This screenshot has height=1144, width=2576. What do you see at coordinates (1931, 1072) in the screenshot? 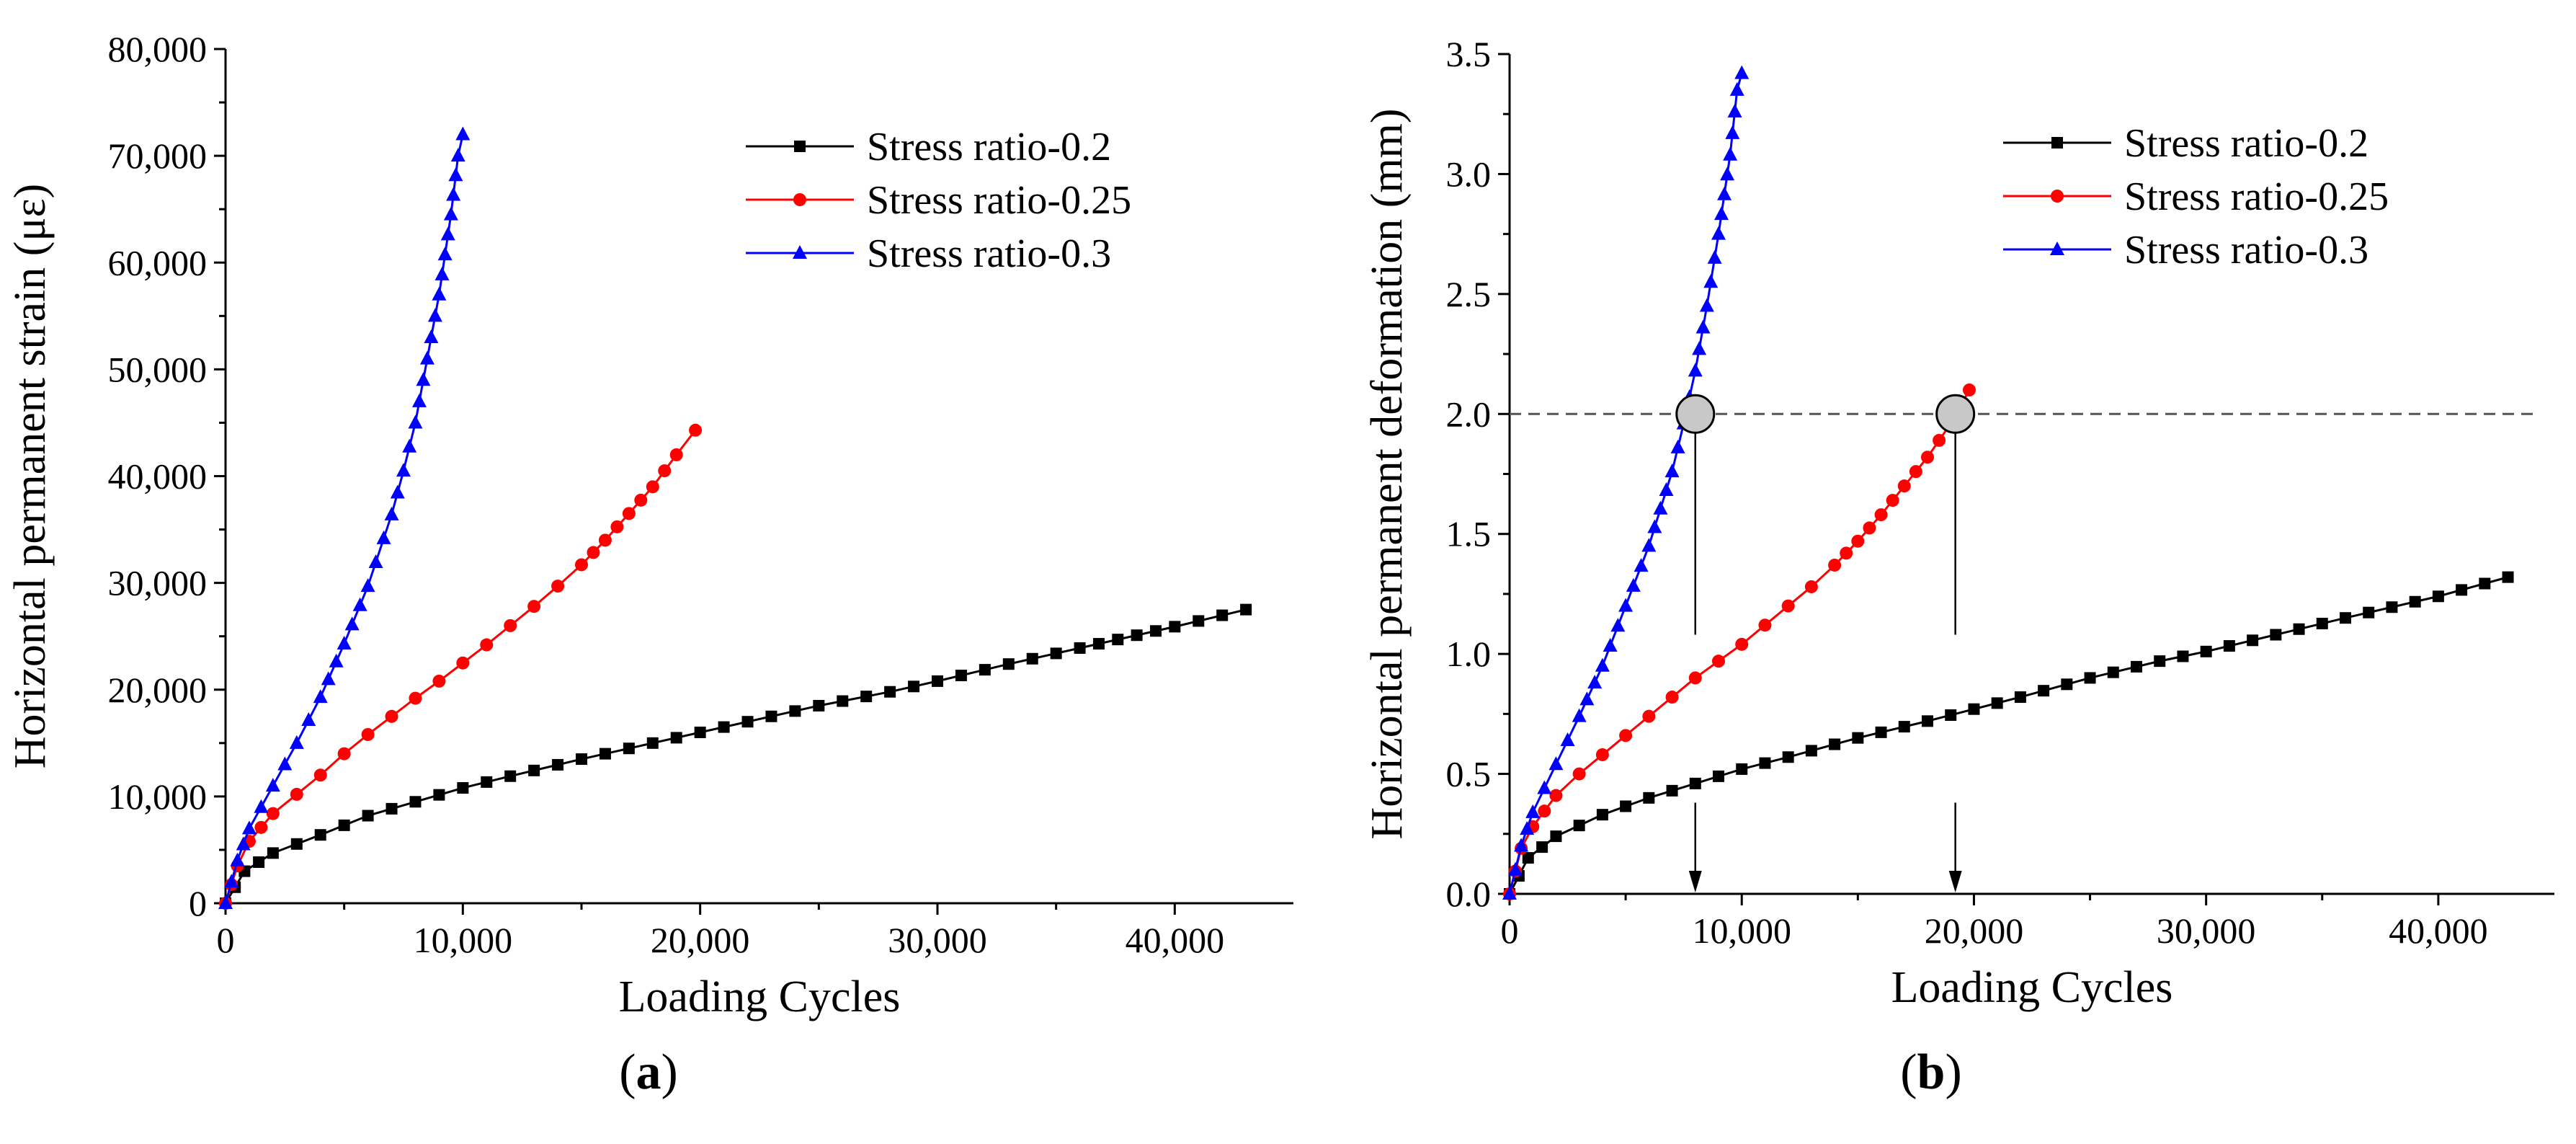
I see `panel-label: (b)` at bounding box center [1931, 1072].